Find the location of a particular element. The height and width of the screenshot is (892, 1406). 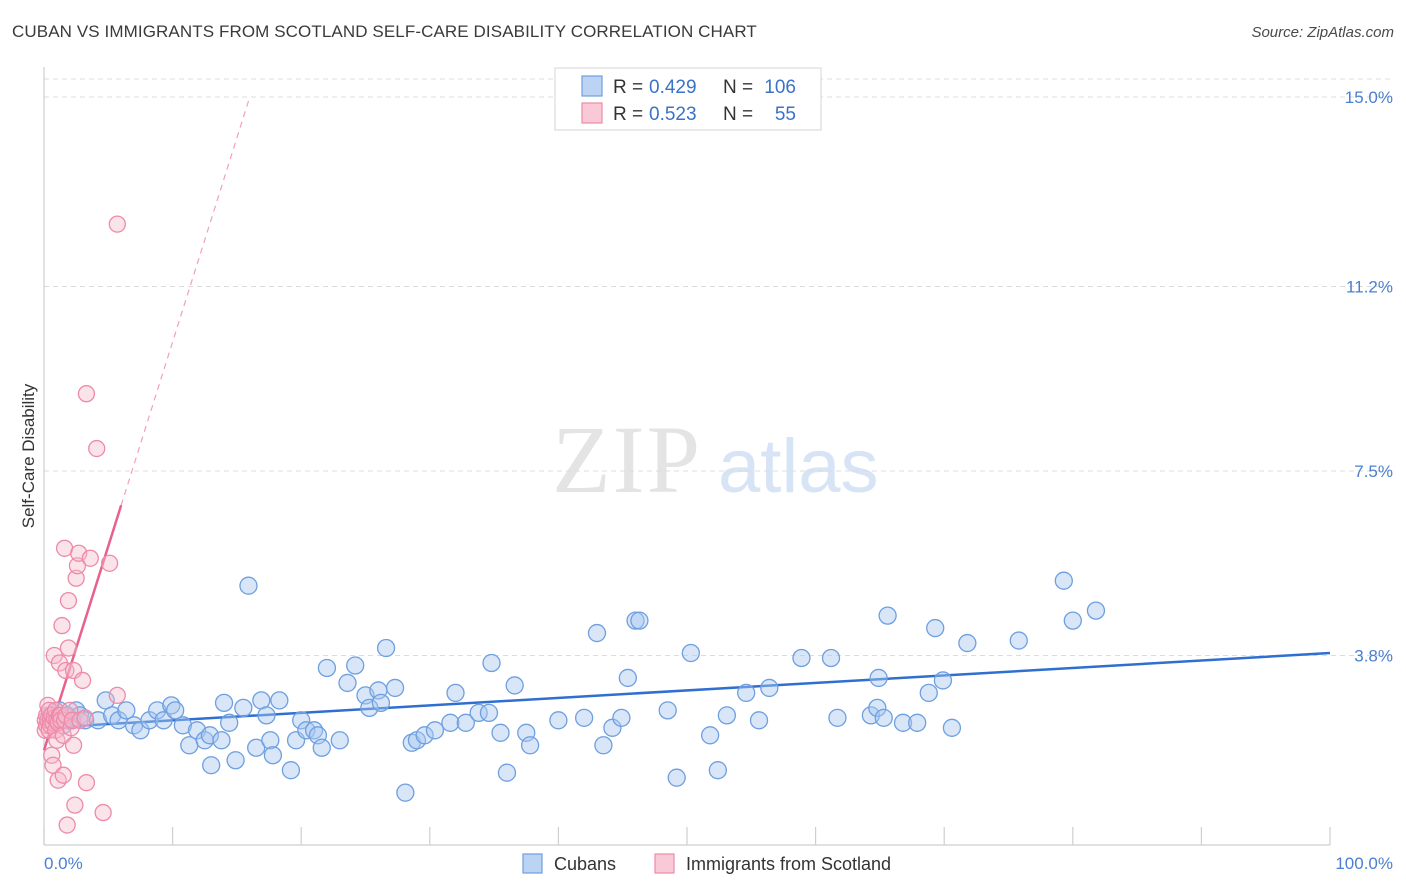

bottom-legend-swatch-scotland is located at coordinates (664, 863).